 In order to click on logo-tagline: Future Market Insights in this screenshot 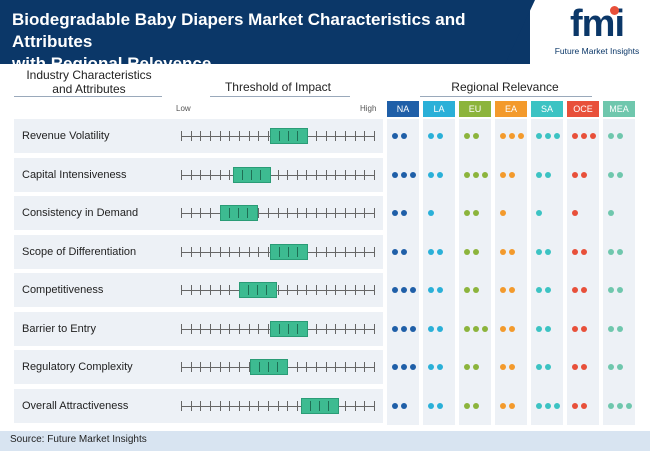, I will do `click(597, 51)`.